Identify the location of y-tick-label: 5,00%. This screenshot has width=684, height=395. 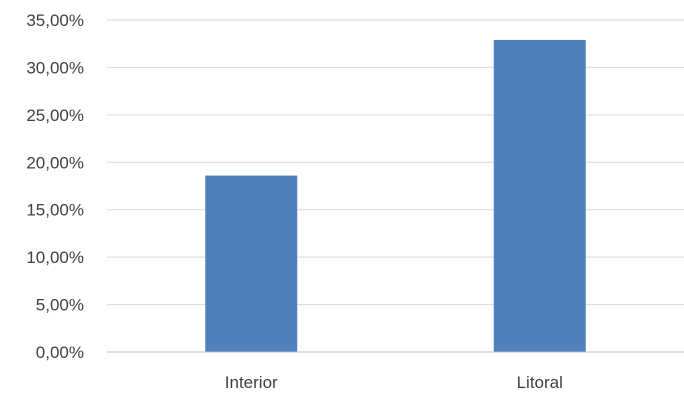
(60, 305).